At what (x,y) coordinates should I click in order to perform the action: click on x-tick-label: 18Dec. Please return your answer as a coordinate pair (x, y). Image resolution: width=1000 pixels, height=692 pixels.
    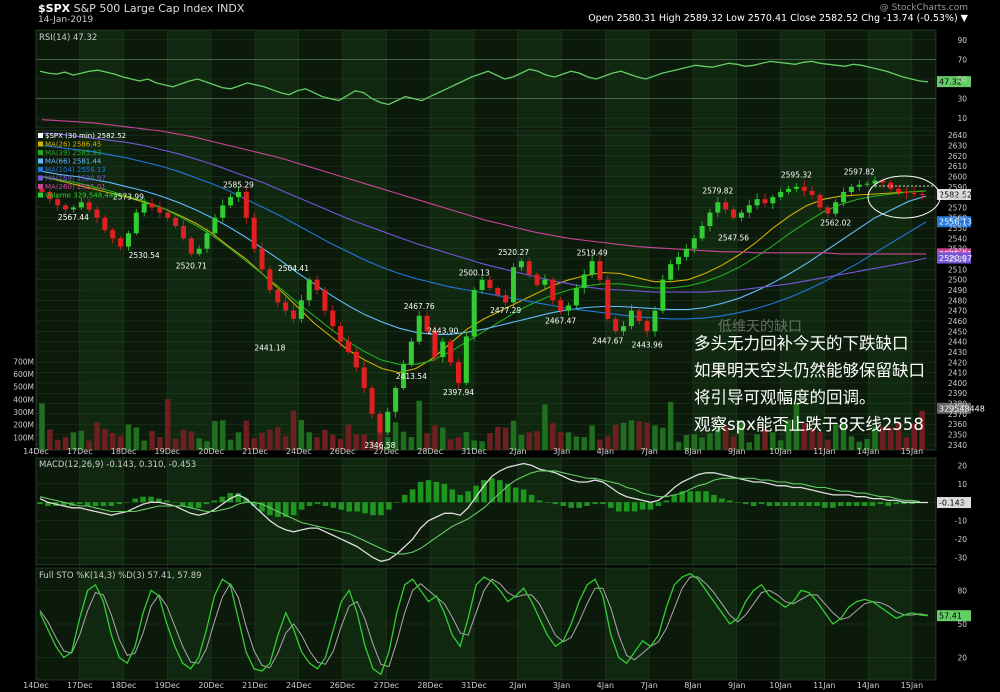
    Looking at the image, I should click on (124, 685).